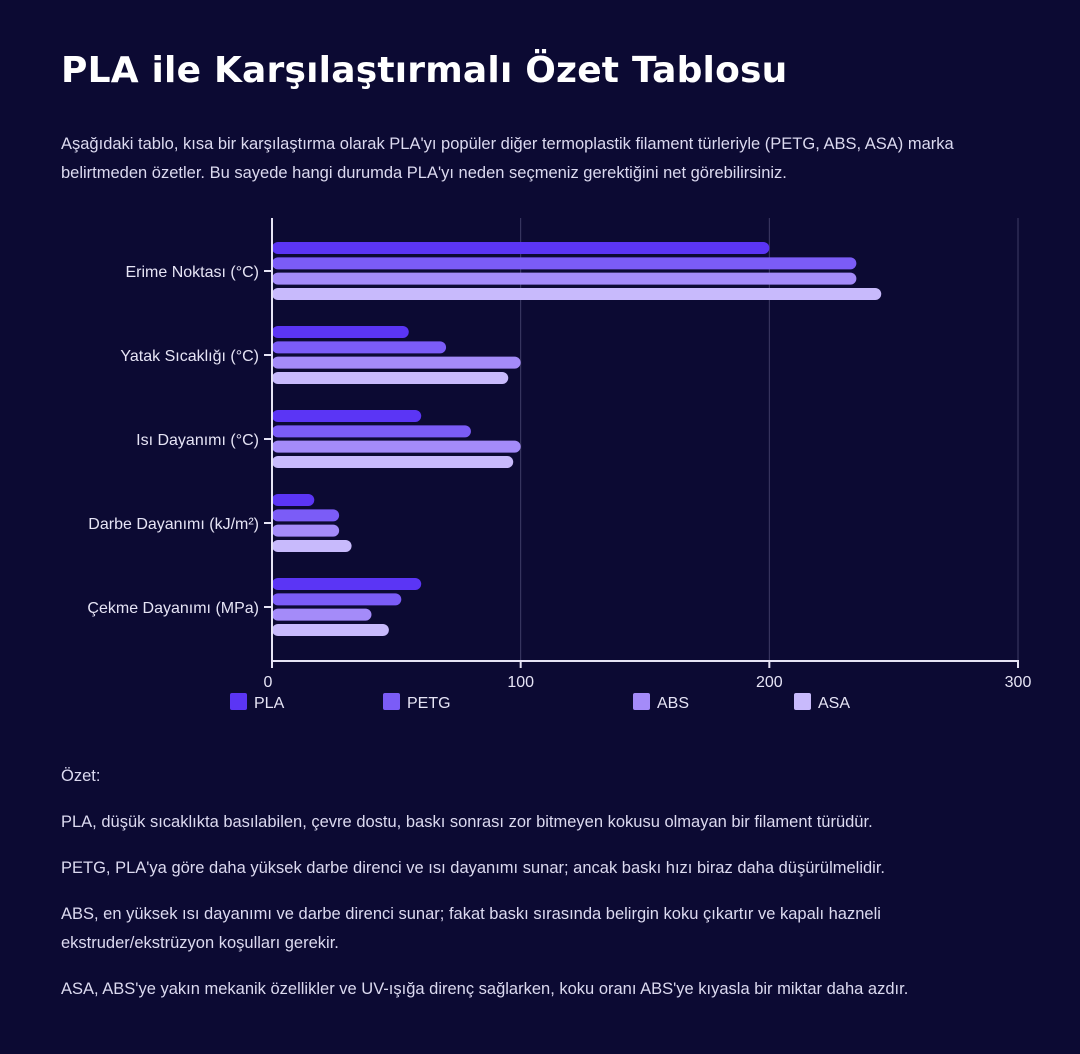  I want to click on legend-swatch-petg, so click(391, 701).